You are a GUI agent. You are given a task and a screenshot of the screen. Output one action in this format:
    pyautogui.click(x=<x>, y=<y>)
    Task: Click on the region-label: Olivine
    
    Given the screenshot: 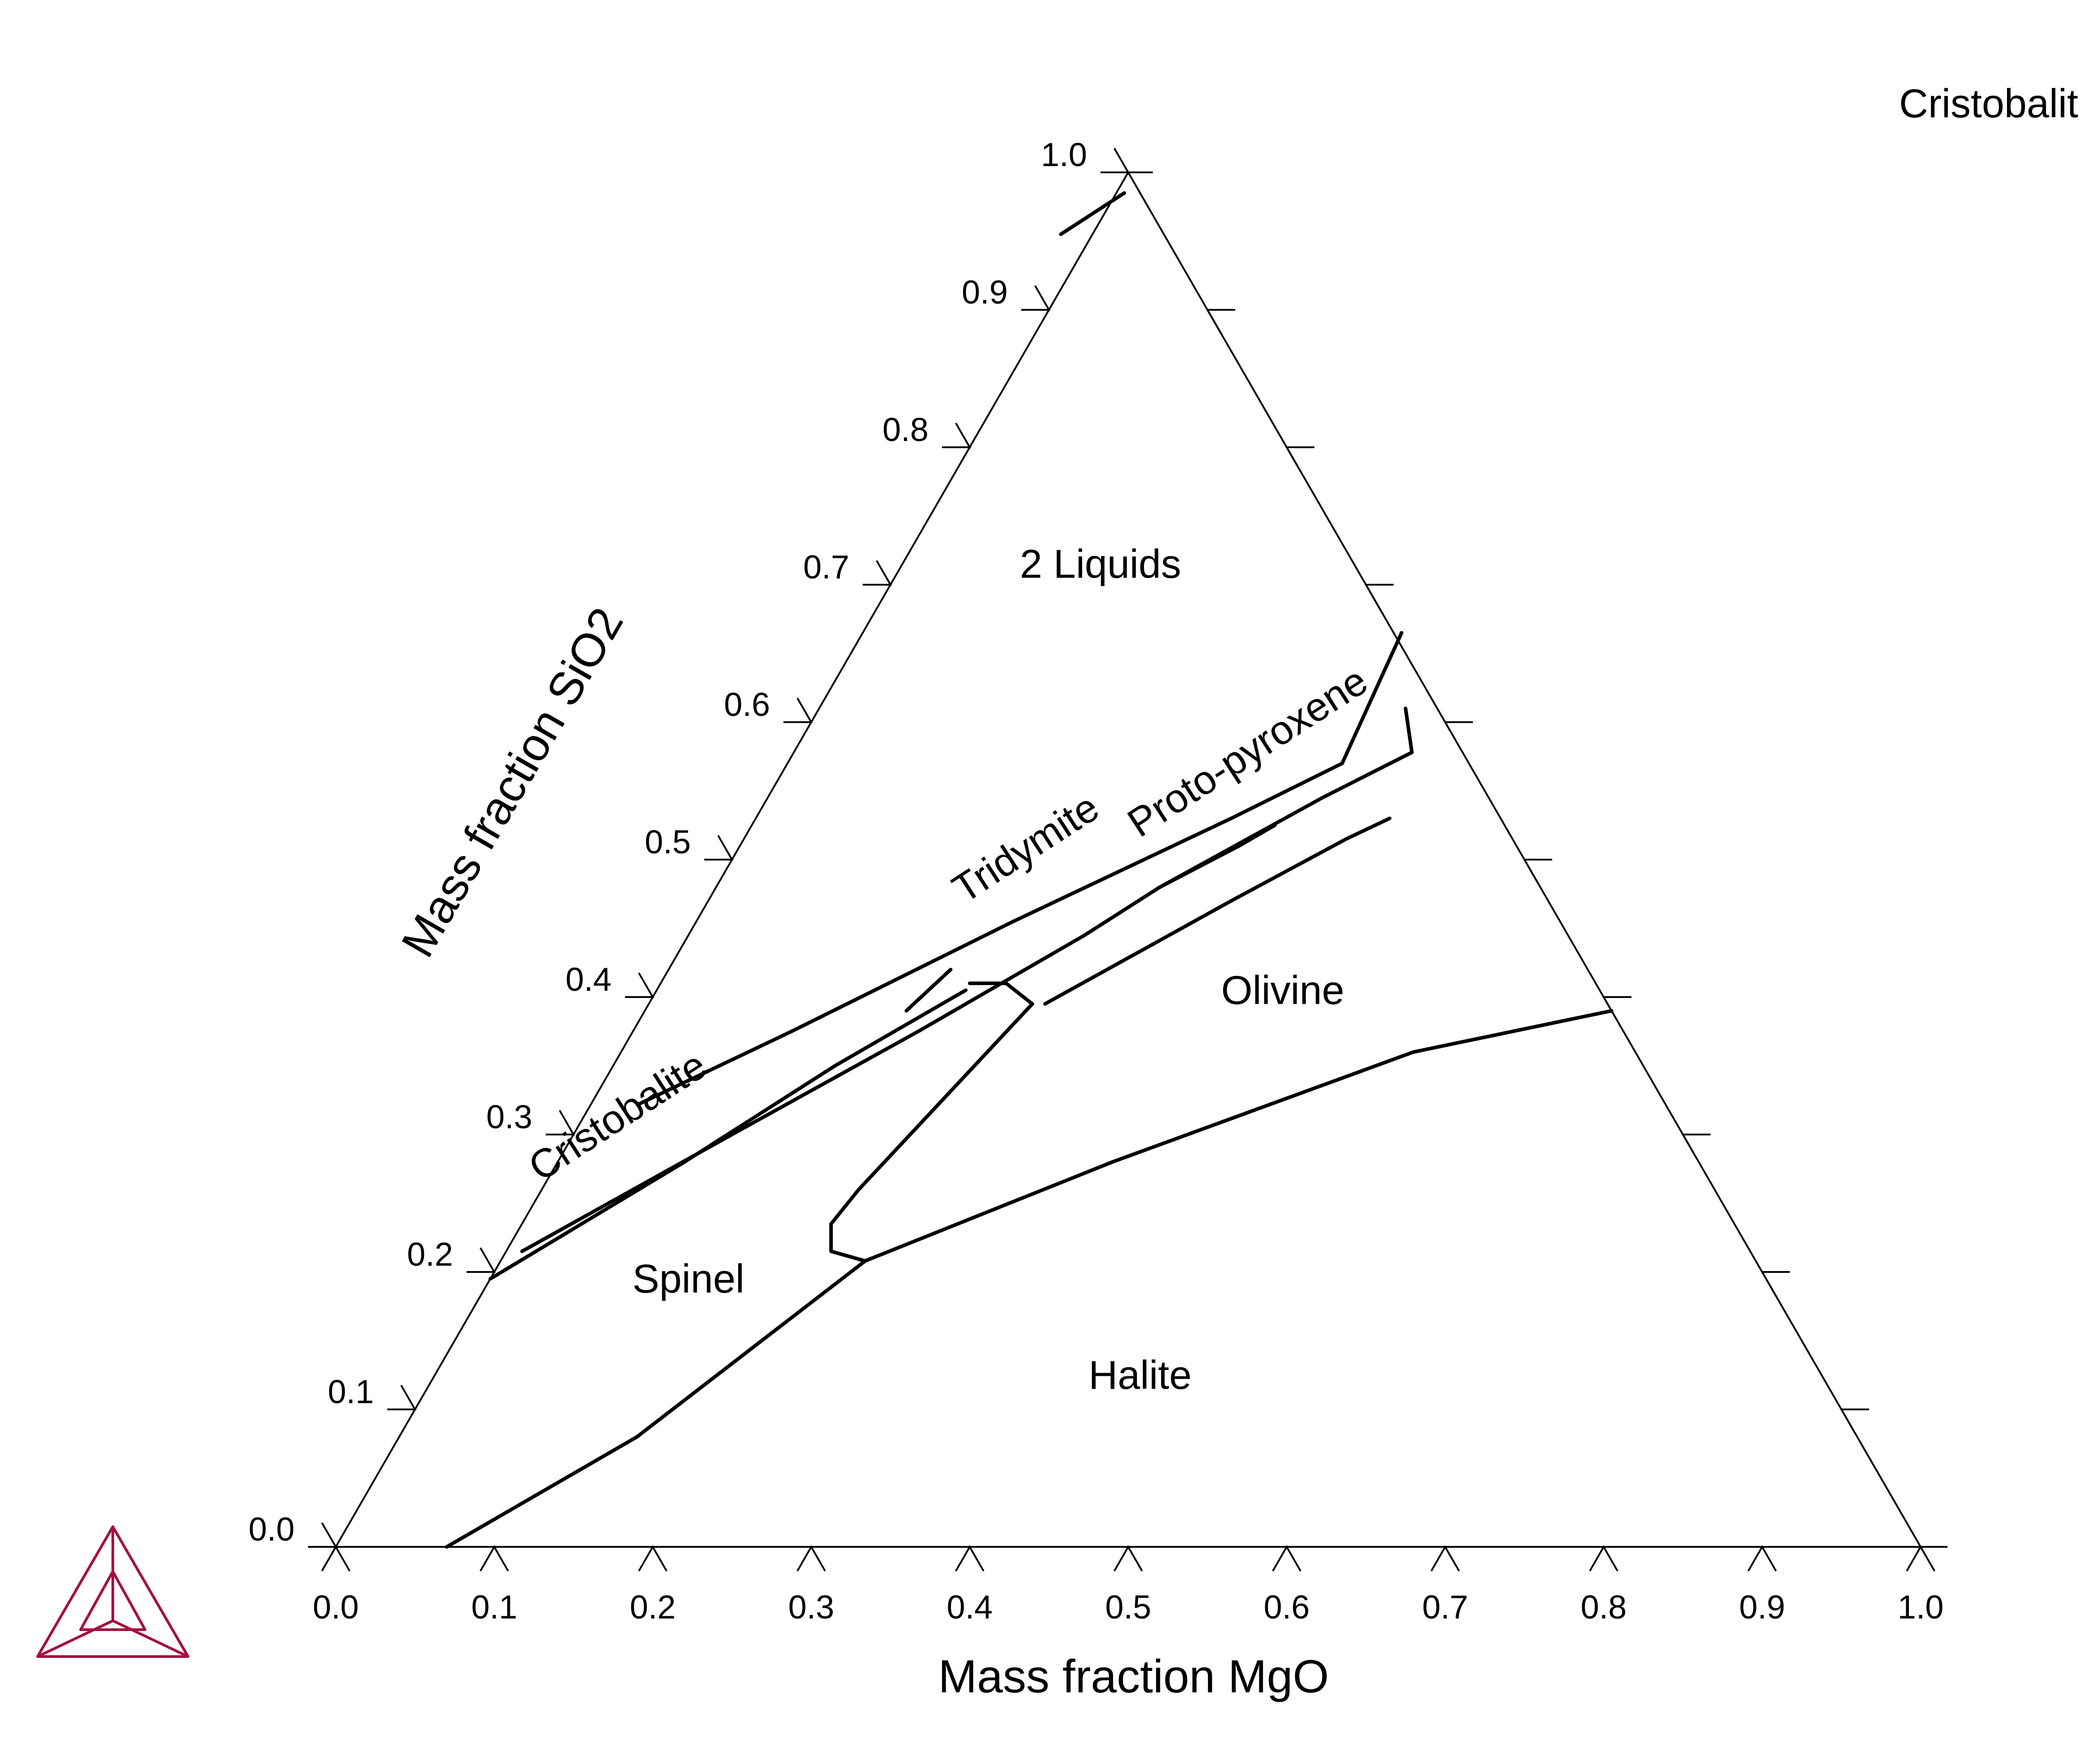 What is the action you would take?
    pyautogui.click(x=1282, y=991)
    